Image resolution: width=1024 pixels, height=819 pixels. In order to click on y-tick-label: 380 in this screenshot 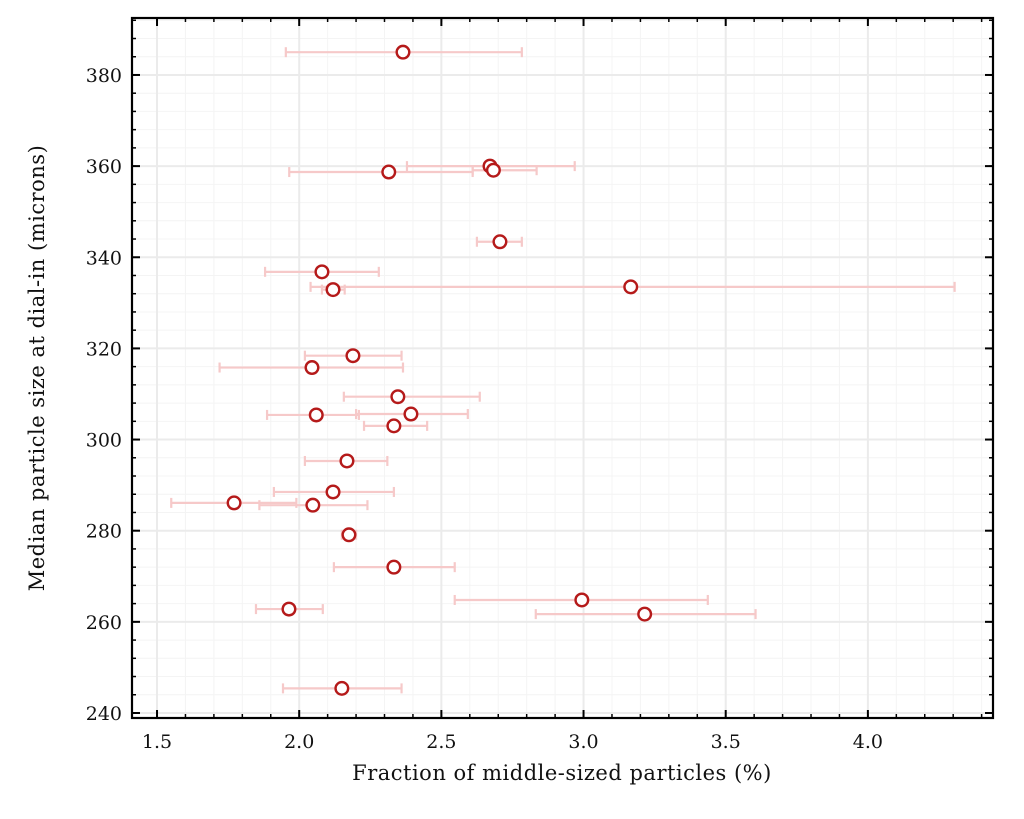, I will do `click(104, 76)`.